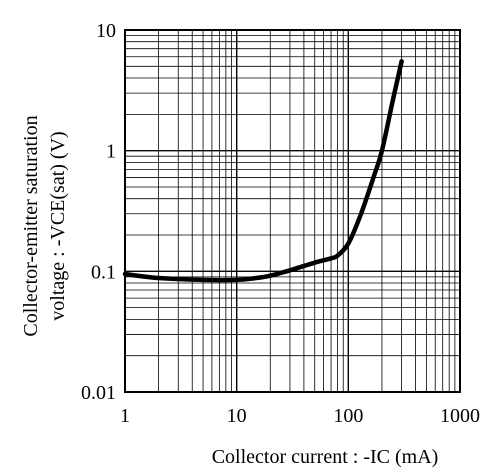 This screenshot has height=470, width=488. Describe the element at coordinates (58, 225) in the screenshot. I see `y-axis-title-line-2: voltage : -VCE(sat) (V)` at that location.